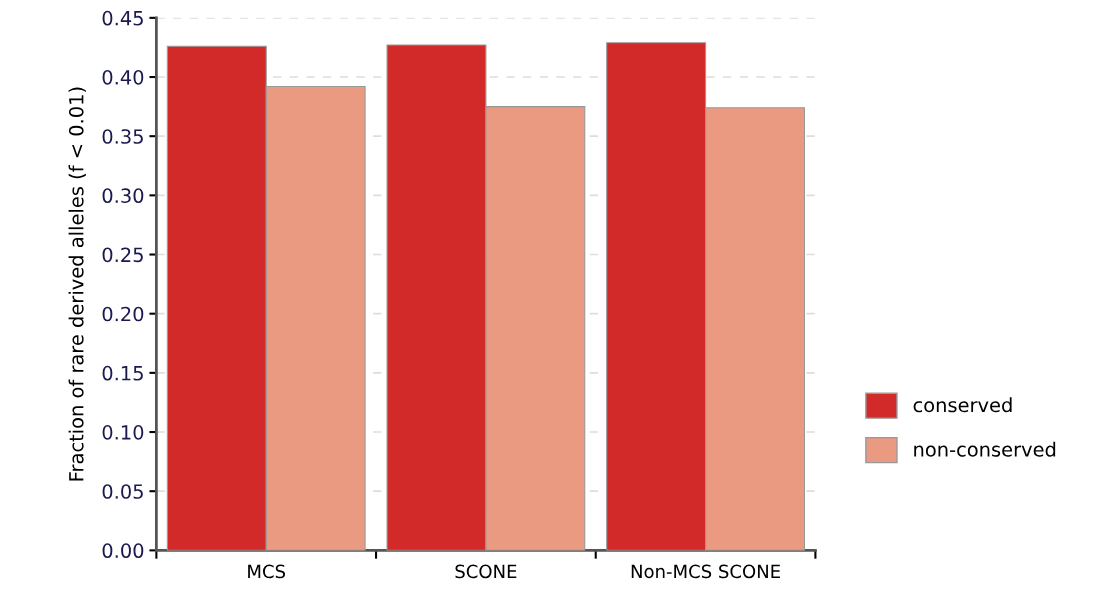 The height and width of the screenshot is (595, 1117). Describe the element at coordinates (123, 314) in the screenshot. I see `y-tick-label: 0.20` at that location.